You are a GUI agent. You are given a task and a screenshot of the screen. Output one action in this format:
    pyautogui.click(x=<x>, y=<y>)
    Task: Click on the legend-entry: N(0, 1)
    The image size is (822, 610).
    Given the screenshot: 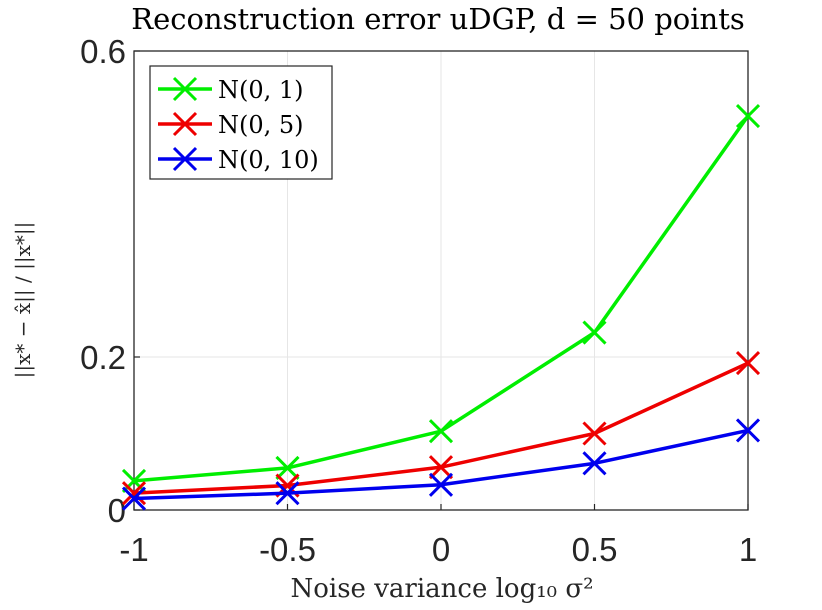 What is the action you would take?
    pyautogui.click(x=231, y=90)
    